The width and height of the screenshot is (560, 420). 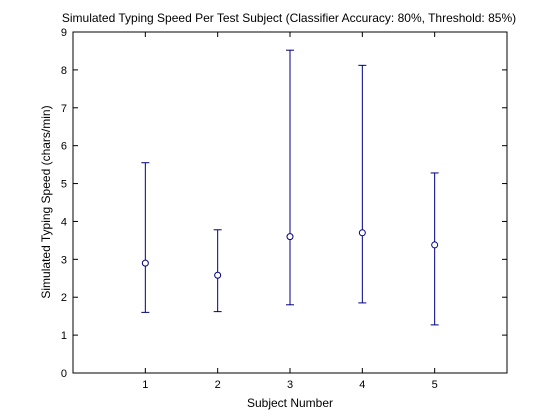 What do you see at coordinates (290, 403) in the screenshot?
I see `x-axis-label: Subject Number` at bounding box center [290, 403].